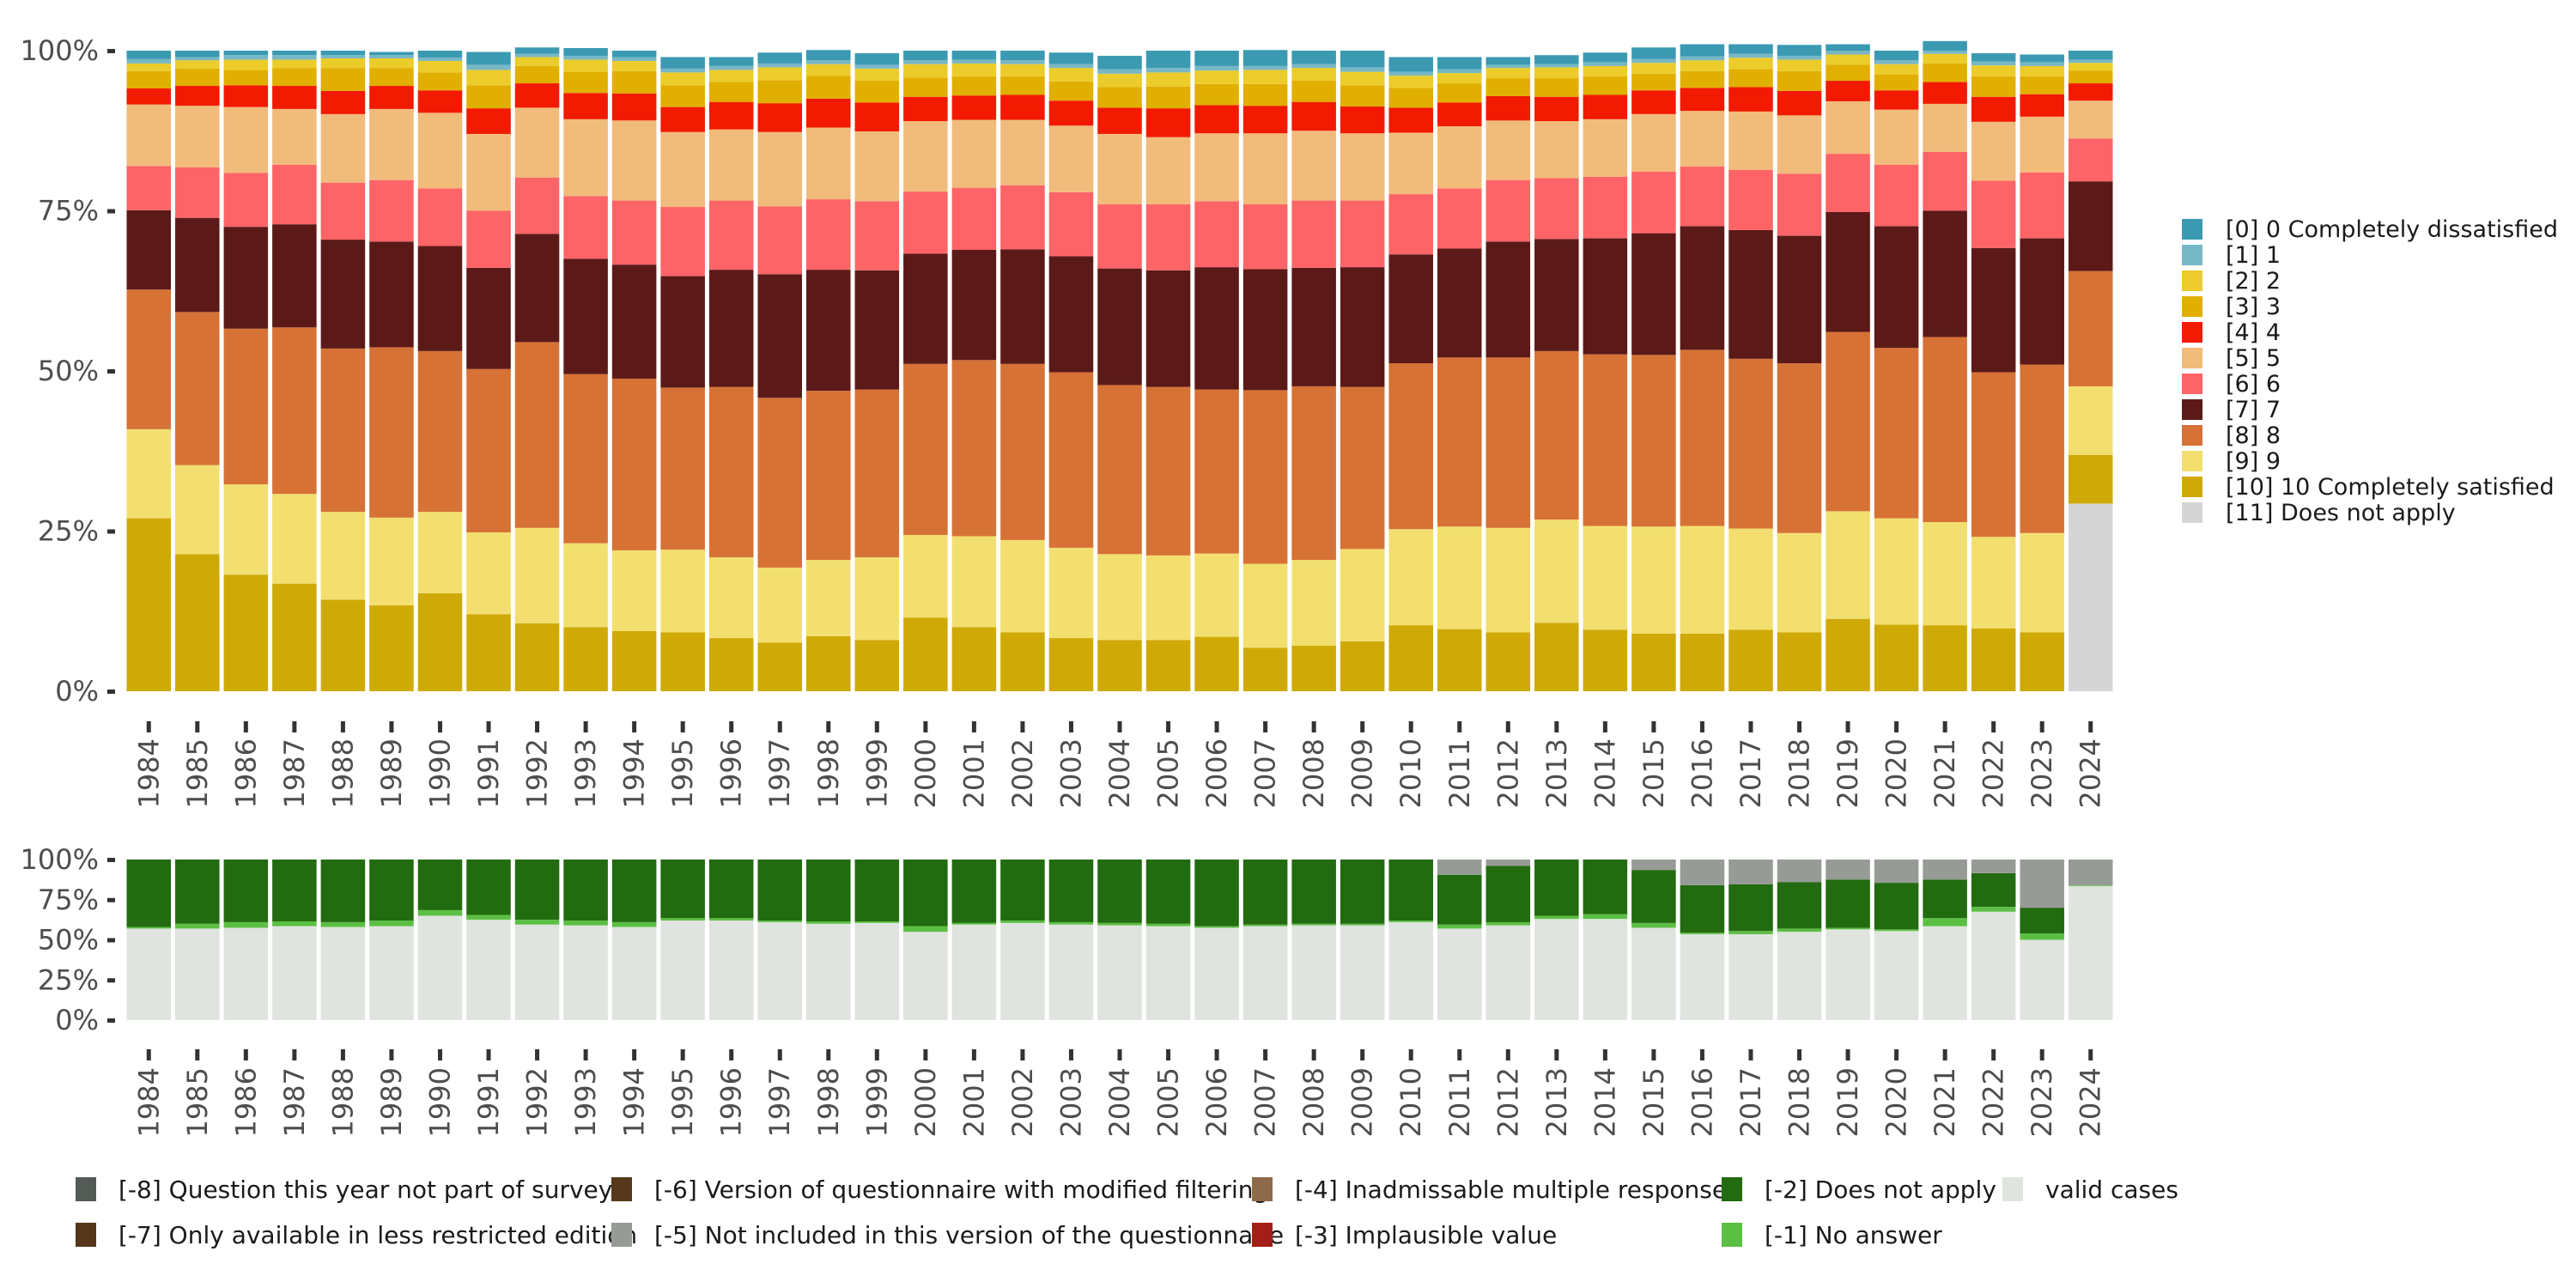 The image size is (2576, 1288). I want to click on bottom-bar-1990, so click(440, 940).